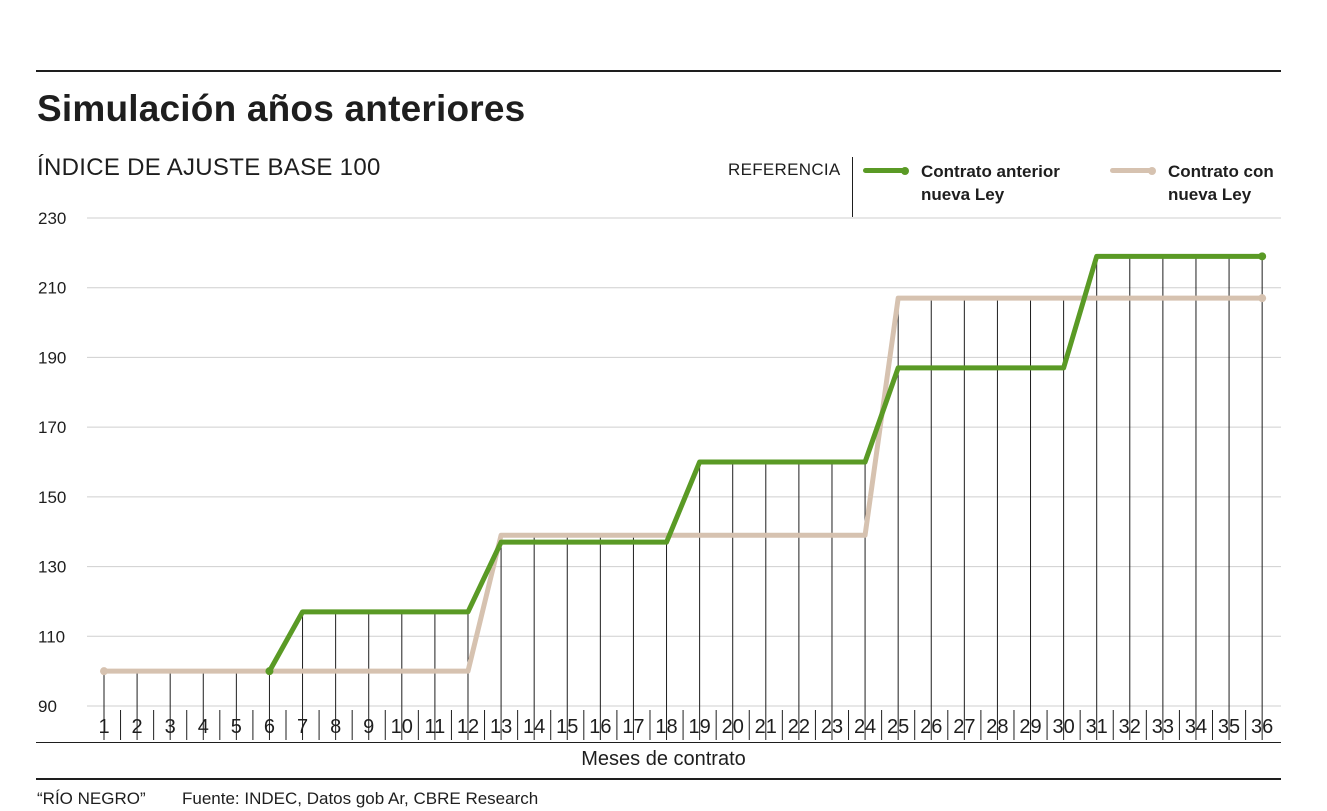 The width and height of the screenshot is (1327, 811). Describe the element at coordinates (666, 727) in the screenshot. I see `x-tick-label: 18` at that location.